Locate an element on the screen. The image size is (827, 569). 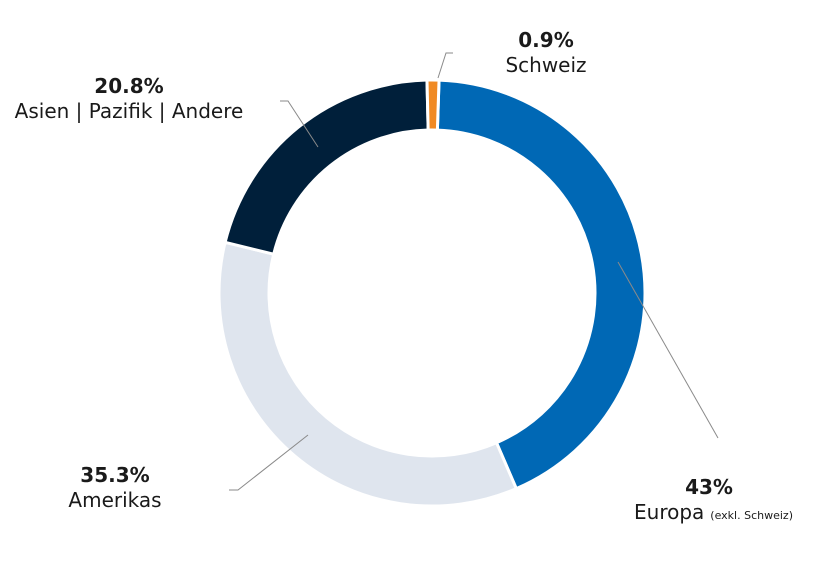
category-label-schweiz: Schweiz is located at coordinates (546, 65).